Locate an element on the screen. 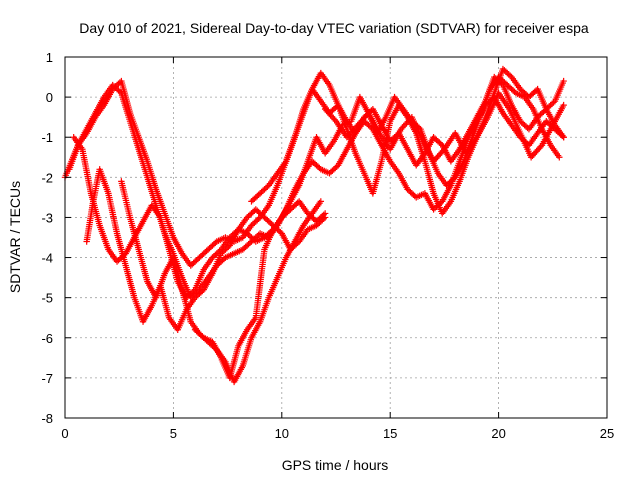  x-tick-label: 15 is located at coordinates (390, 433).